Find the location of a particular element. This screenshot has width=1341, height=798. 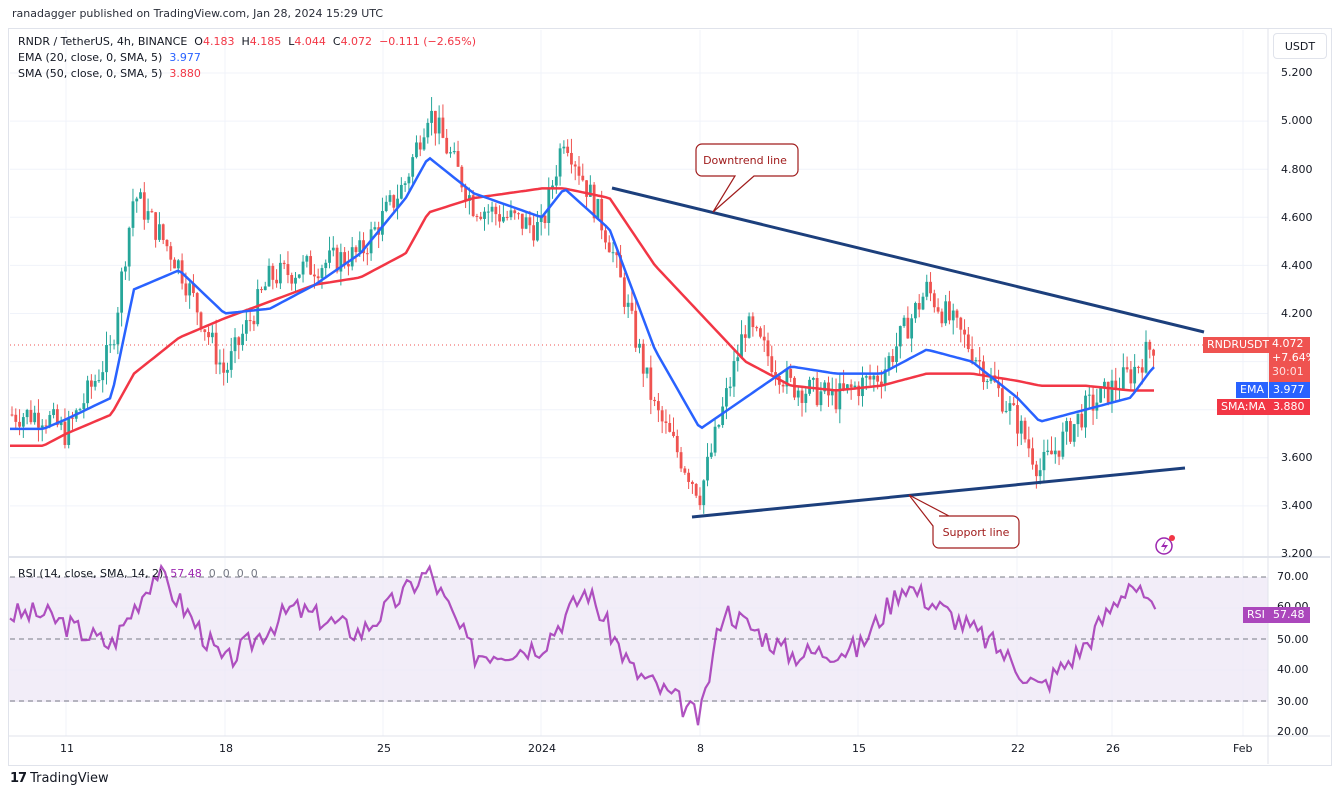

rsi-tag-value: 57.48 is located at coordinates (1289, 615).